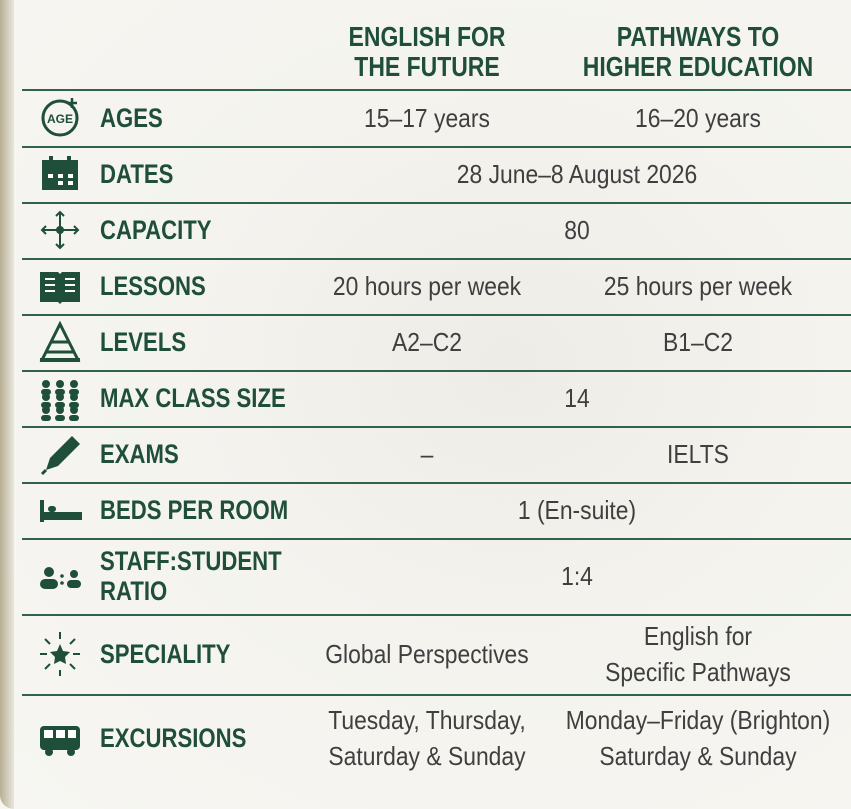 The height and width of the screenshot is (809, 851). Describe the element at coordinates (137, 174) in the screenshot. I see `row-label: DATES` at that location.